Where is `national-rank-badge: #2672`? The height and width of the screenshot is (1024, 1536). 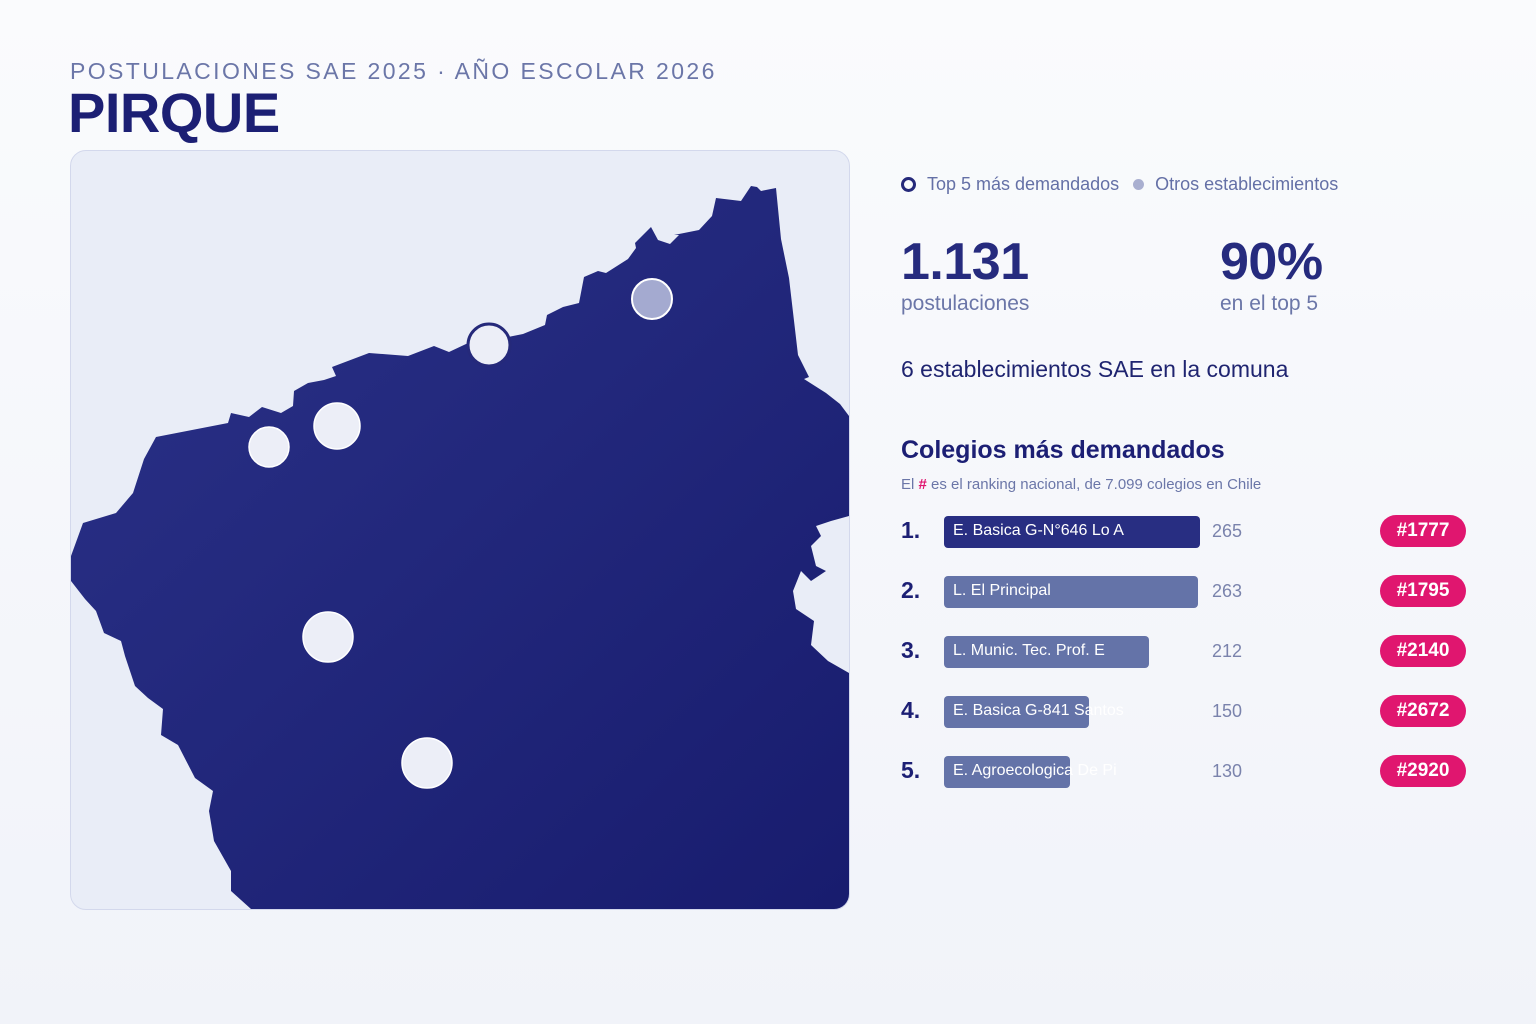 national-rank-badge: #2672 is located at coordinates (1423, 711).